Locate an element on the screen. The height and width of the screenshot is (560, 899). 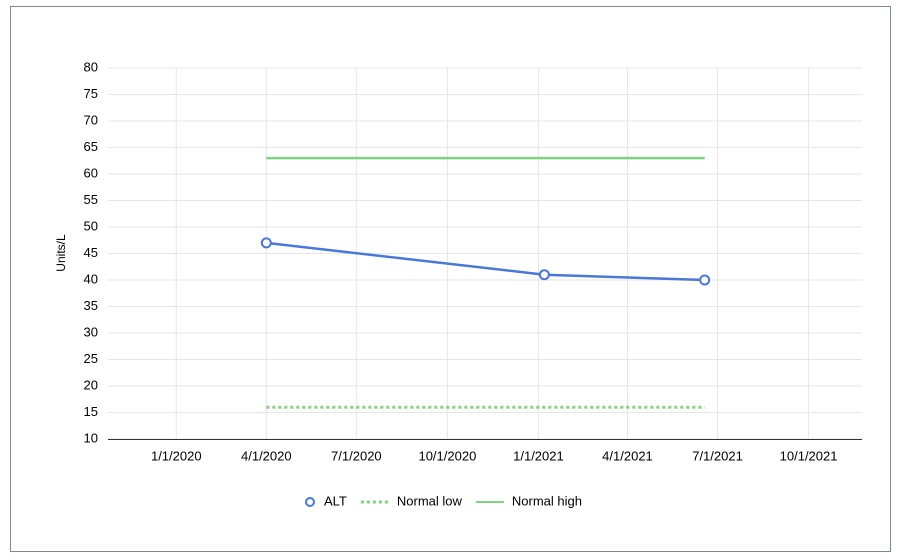
x-tick-label: 10/1/2021 is located at coordinates (809, 455).